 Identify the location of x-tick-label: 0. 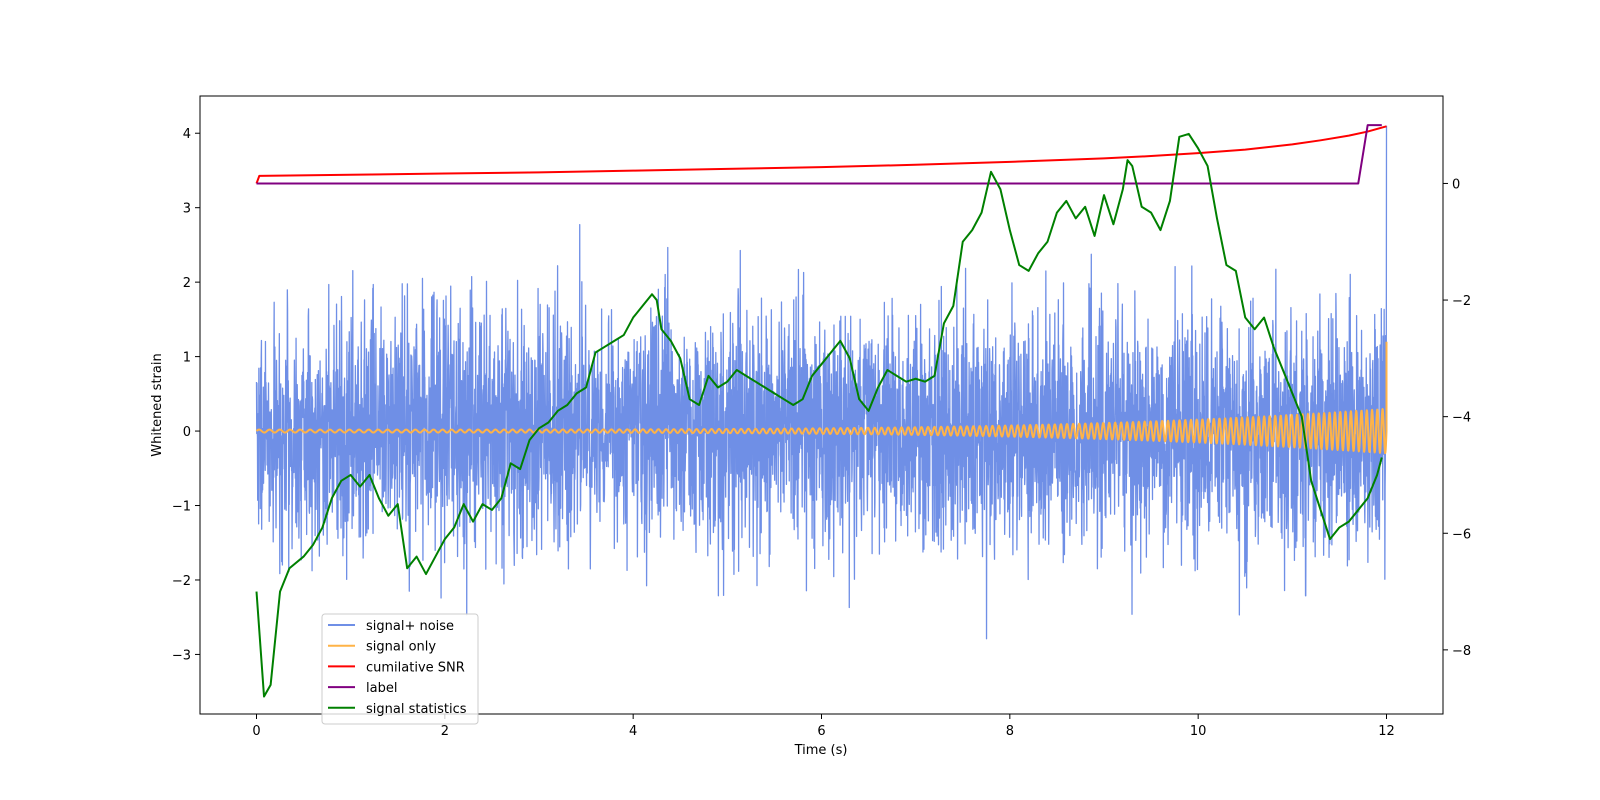
(256, 731).